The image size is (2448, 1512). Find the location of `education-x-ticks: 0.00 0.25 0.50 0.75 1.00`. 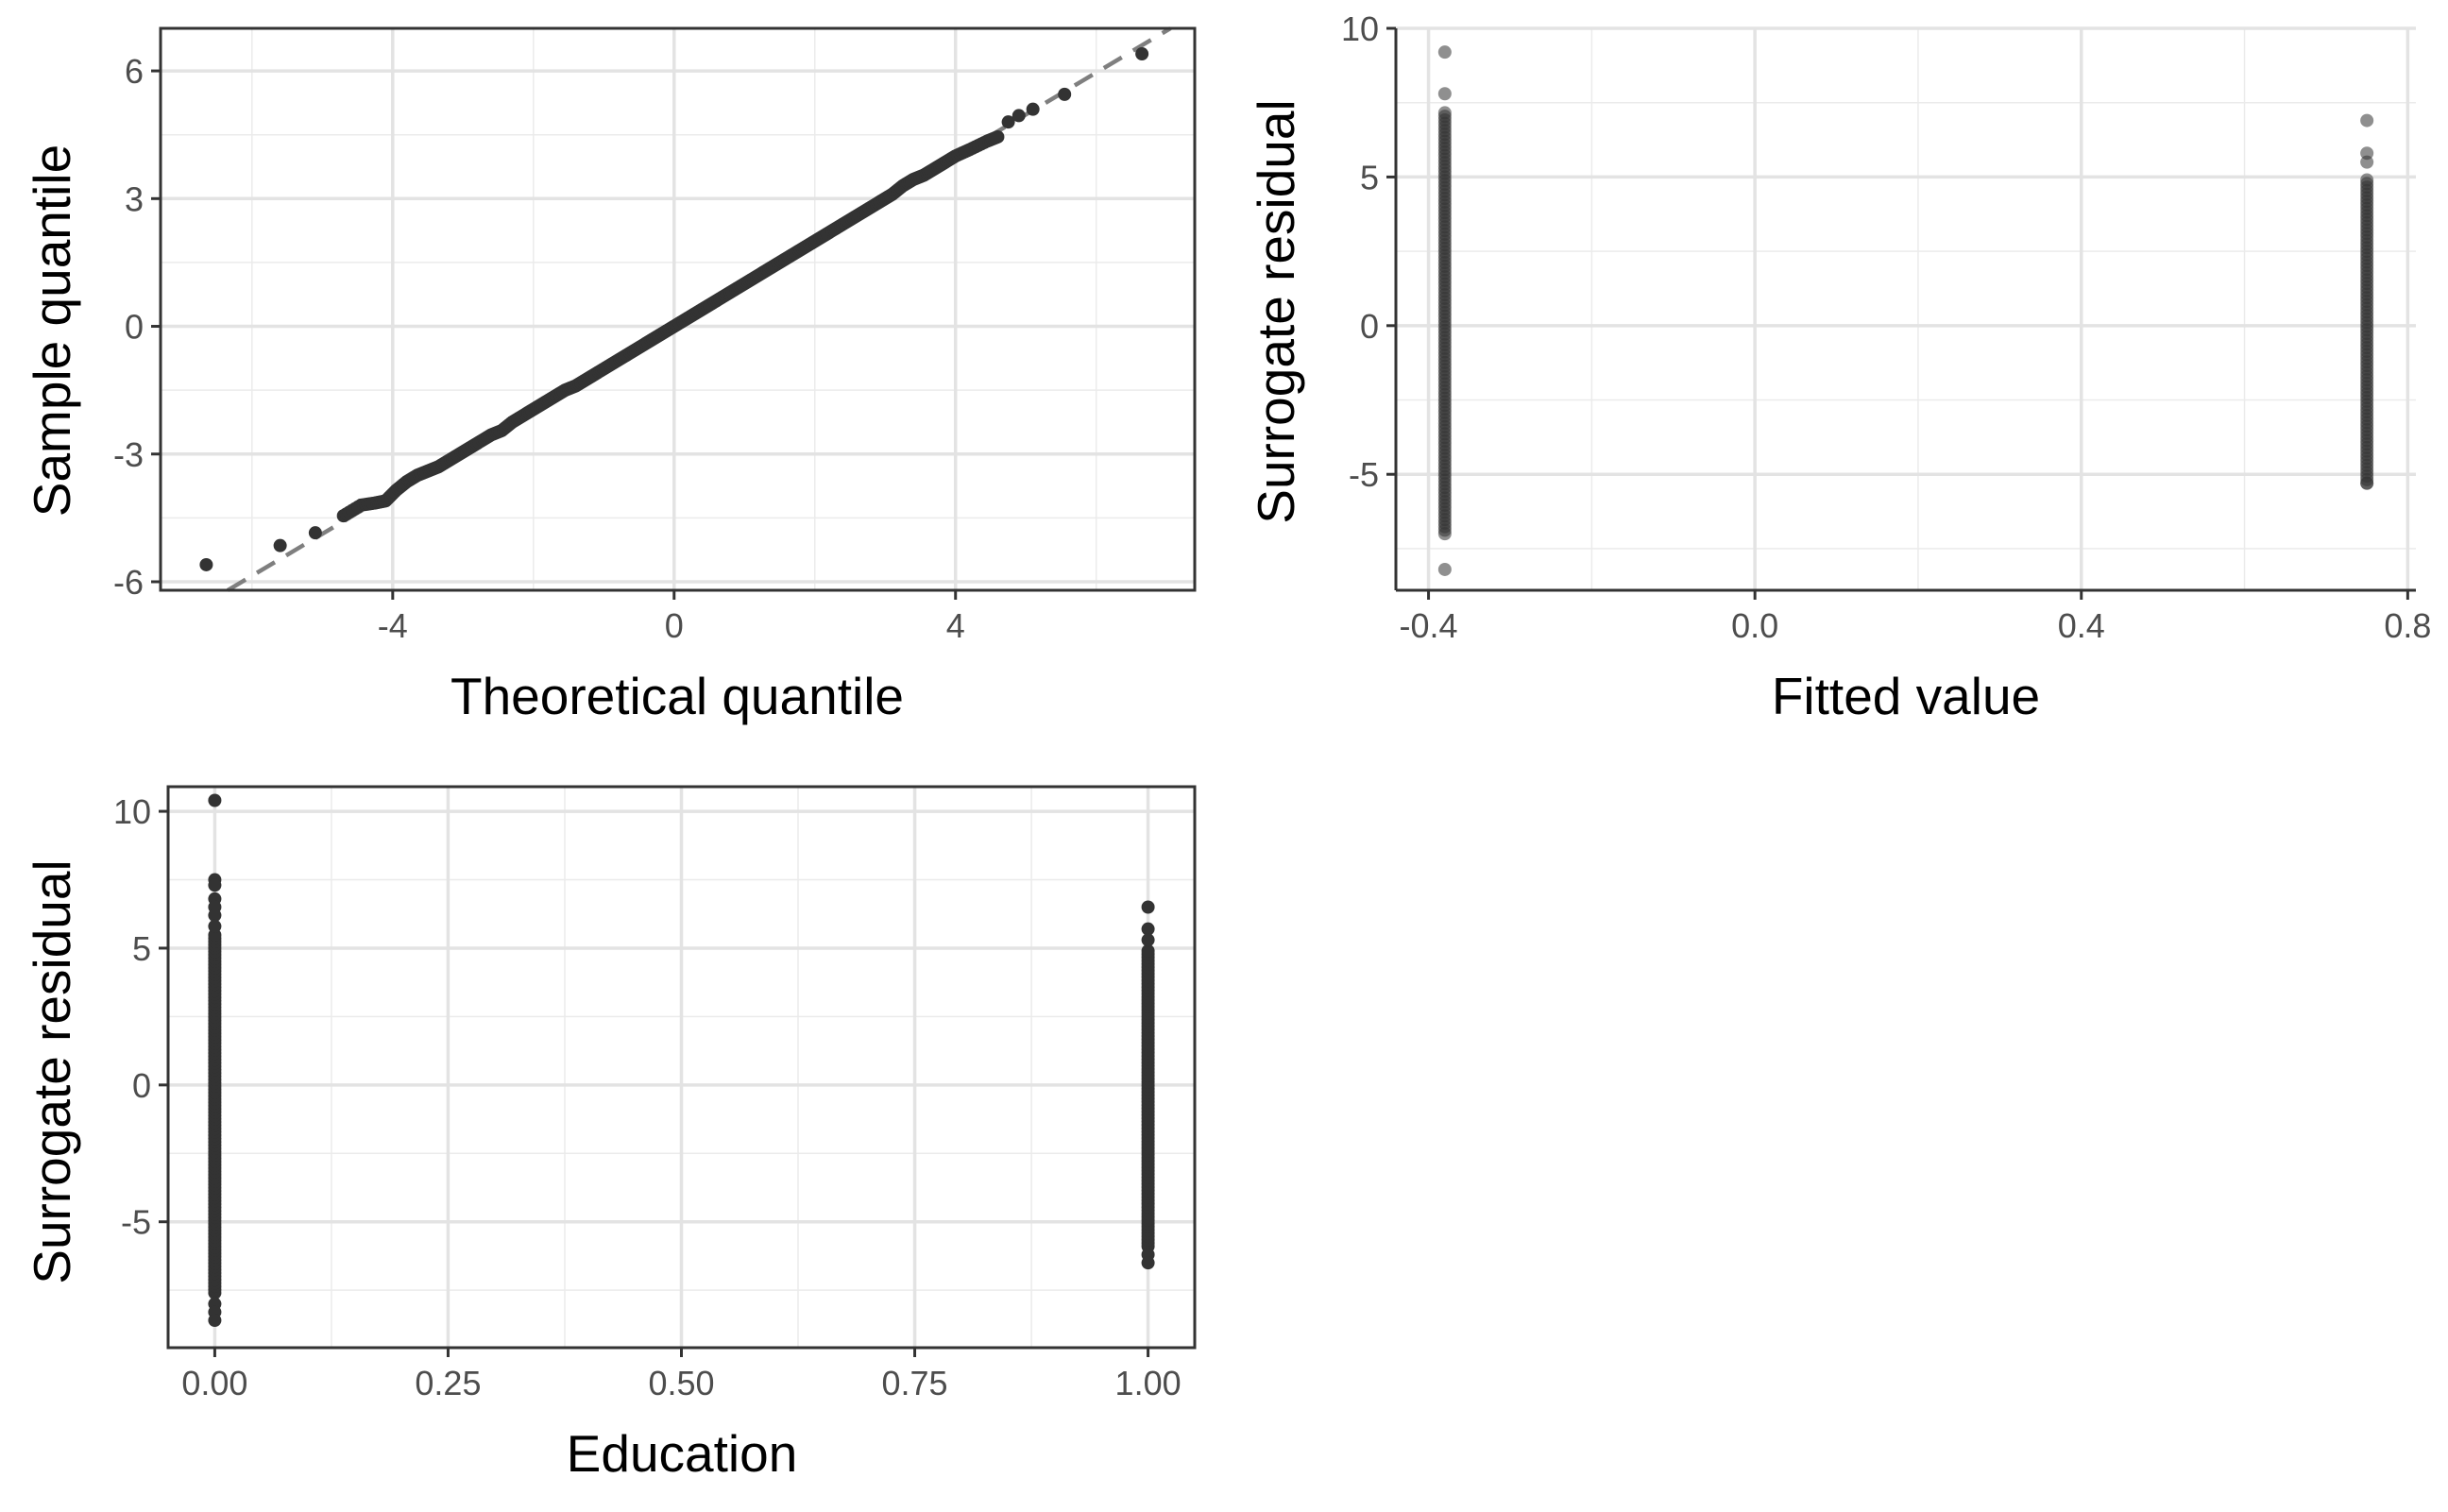

education-x-ticks: 0.00 0.25 0.50 0.75 1.00 is located at coordinates (681, 1375).